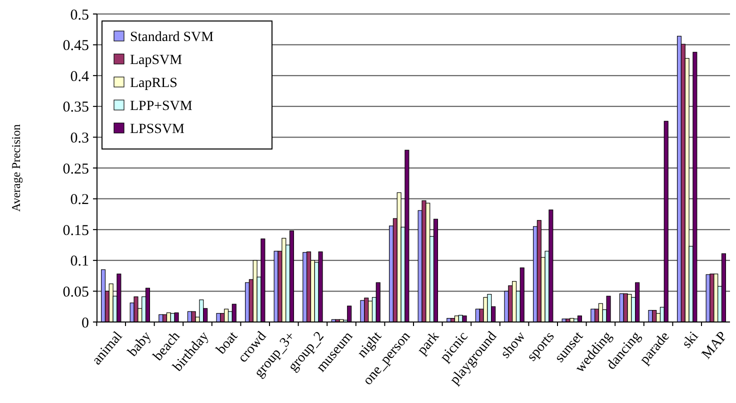  What do you see at coordinates (158, 129) in the screenshot?
I see `legend-label: LPSSVM` at bounding box center [158, 129].